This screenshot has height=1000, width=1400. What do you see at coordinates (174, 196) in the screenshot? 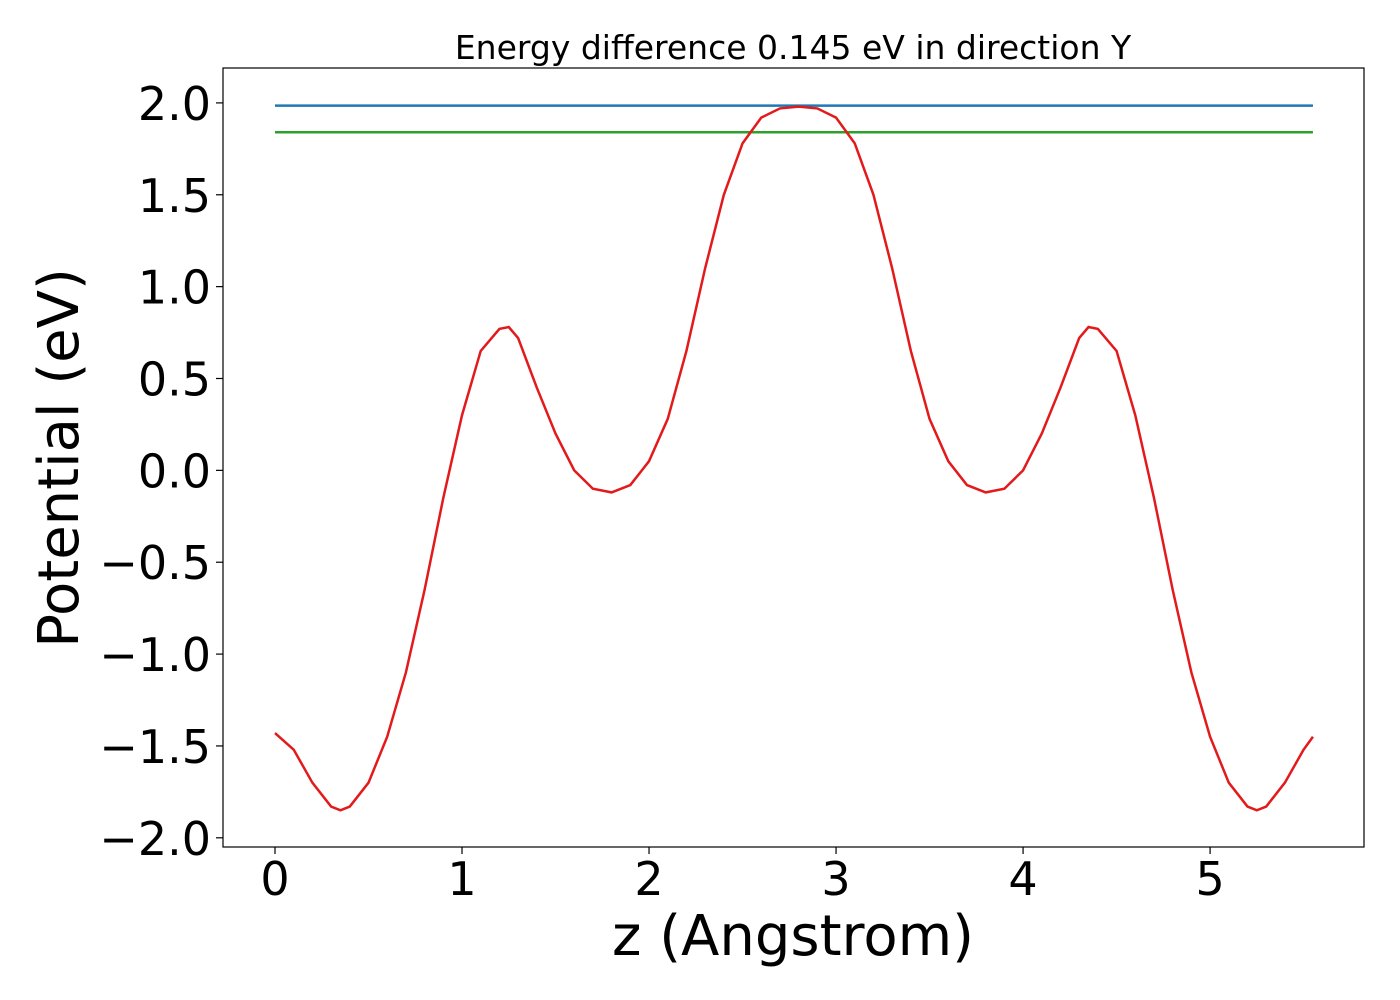
I see `y-tick-label: 1.5` at bounding box center [174, 196].